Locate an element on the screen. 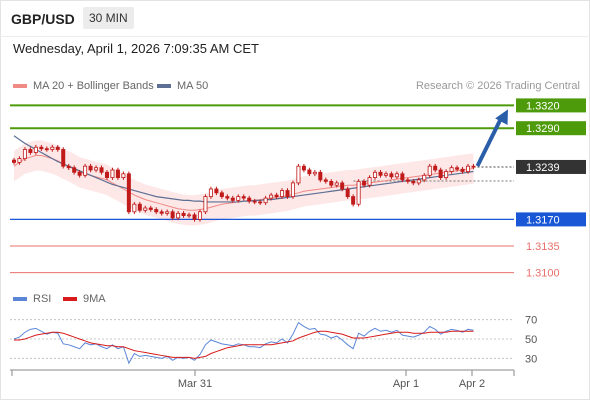 The height and width of the screenshot is (400, 590). legend-9ma-label: 9MA is located at coordinates (94, 299).